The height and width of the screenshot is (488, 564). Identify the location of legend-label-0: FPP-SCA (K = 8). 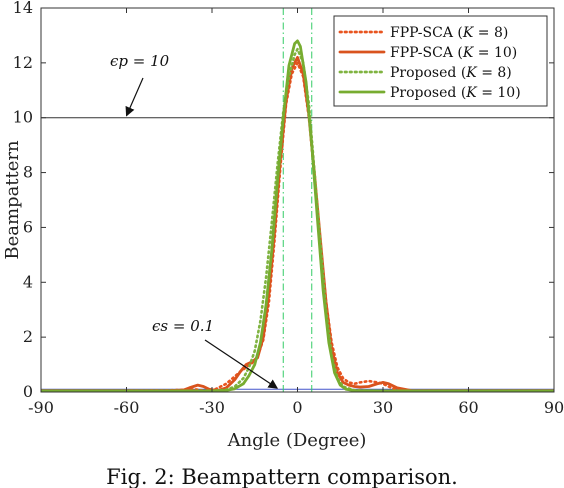
(449, 33).